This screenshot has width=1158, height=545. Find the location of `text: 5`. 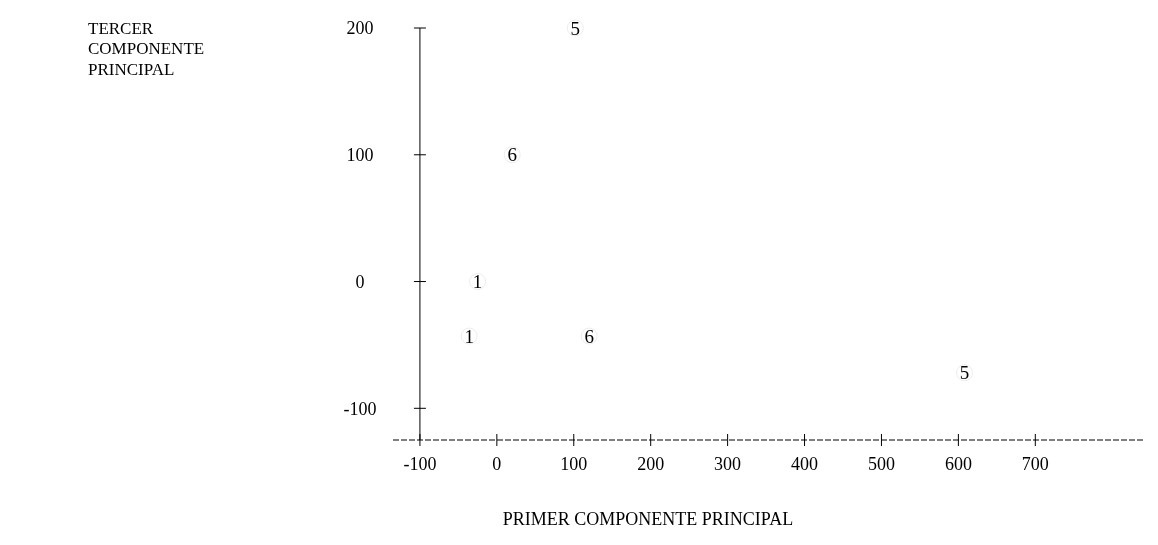

text: 5 is located at coordinates (964, 373).